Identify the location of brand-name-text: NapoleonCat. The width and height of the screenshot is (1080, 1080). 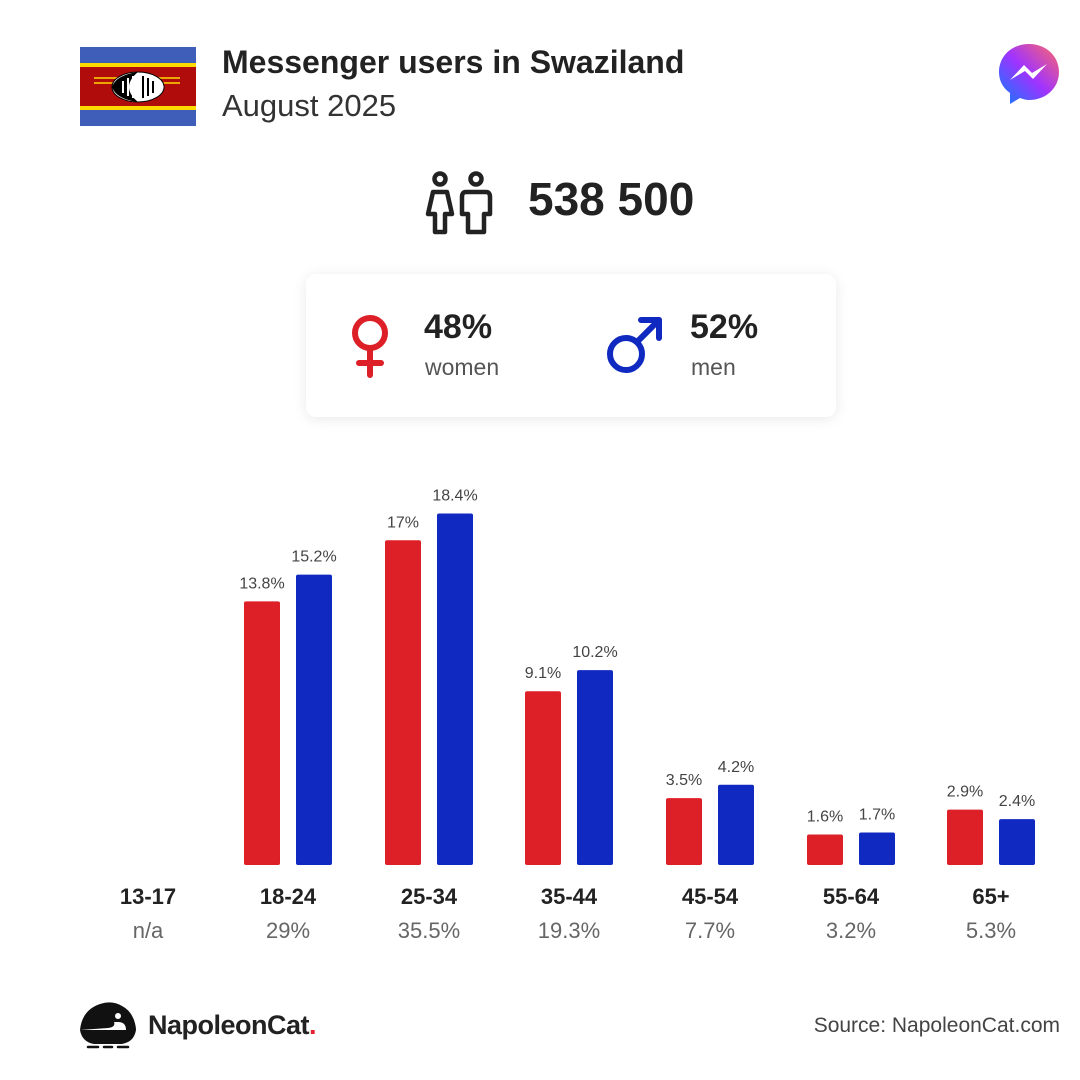
(229, 1025).